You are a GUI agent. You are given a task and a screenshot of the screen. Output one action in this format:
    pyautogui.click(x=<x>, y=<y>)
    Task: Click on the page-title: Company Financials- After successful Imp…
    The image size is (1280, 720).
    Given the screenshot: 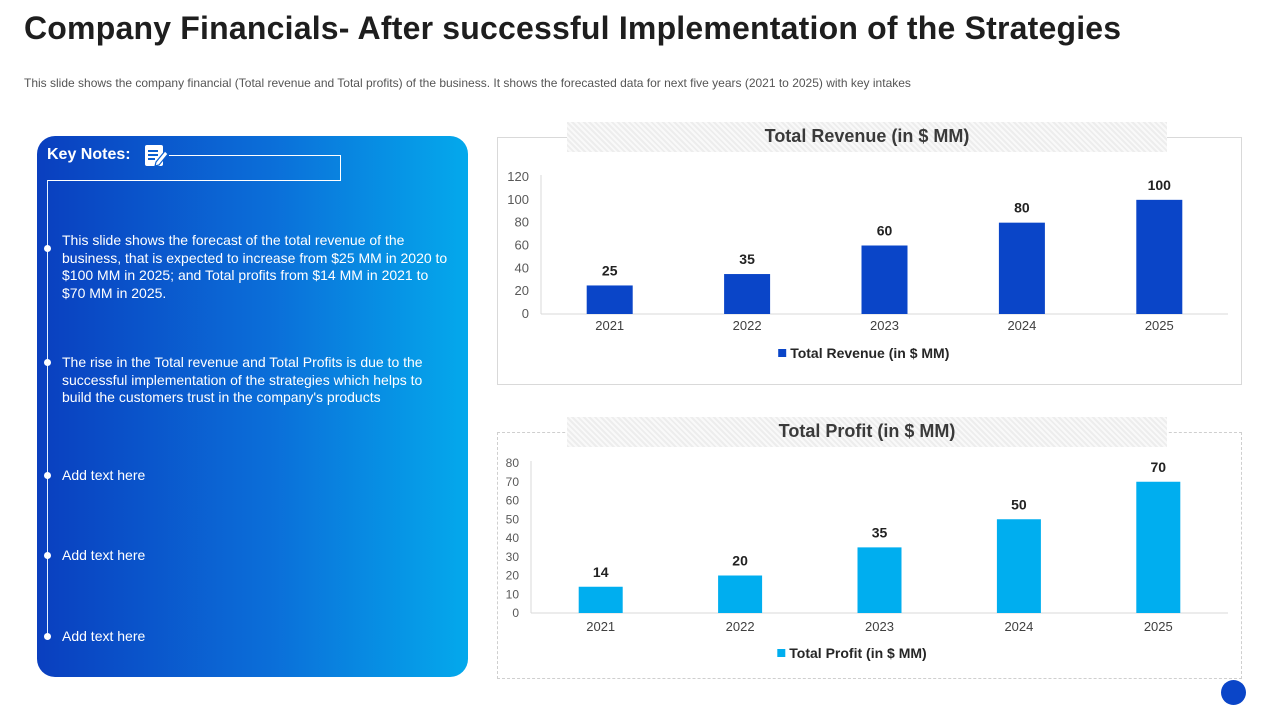 What is the action you would take?
    pyautogui.click(x=573, y=28)
    